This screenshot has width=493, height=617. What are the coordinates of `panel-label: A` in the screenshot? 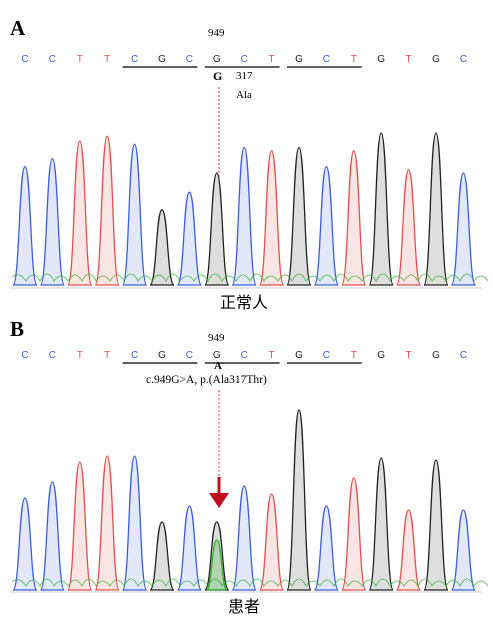 It's located at (18, 28).